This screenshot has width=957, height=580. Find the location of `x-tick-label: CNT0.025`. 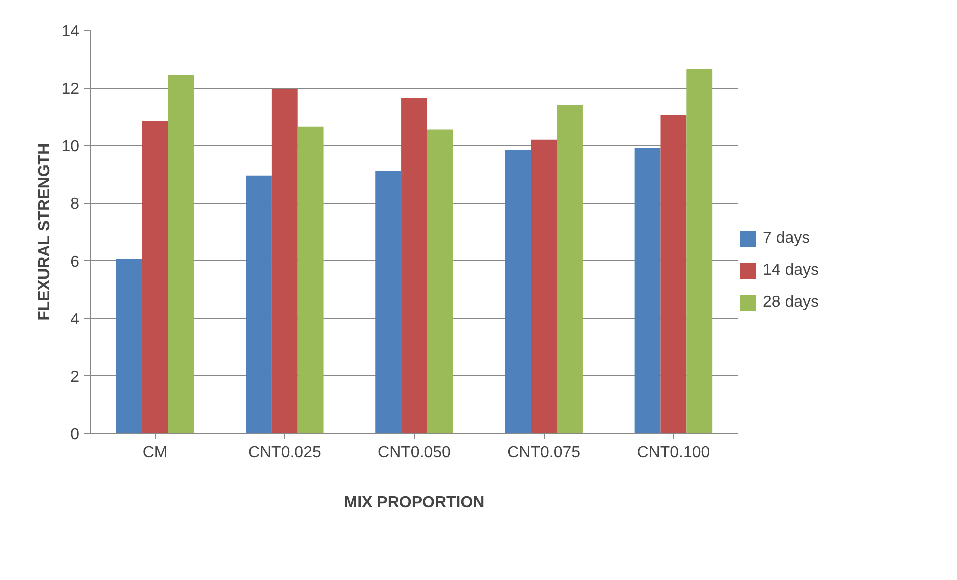

x-tick-label: CNT0.025 is located at coordinates (285, 453).